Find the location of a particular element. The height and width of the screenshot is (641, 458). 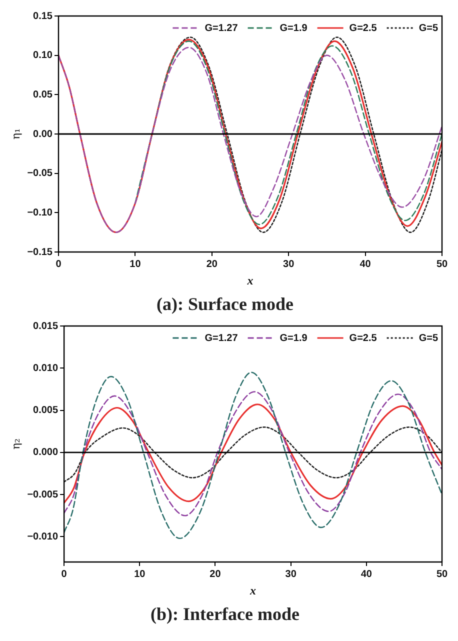

y-tick-label: 0.005 is located at coordinates (45, 410).